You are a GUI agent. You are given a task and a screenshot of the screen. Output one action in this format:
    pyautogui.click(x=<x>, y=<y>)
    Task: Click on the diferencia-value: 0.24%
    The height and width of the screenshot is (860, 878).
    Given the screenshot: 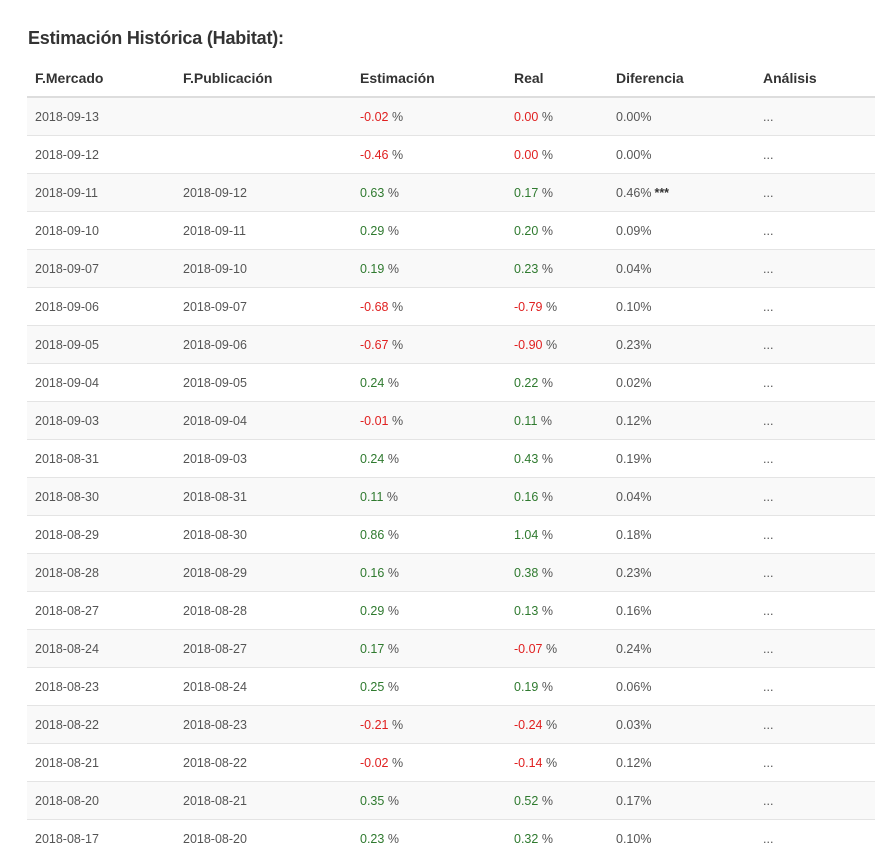 What is the action you would take?
    pyautogui.click(x=634, y=648)
    